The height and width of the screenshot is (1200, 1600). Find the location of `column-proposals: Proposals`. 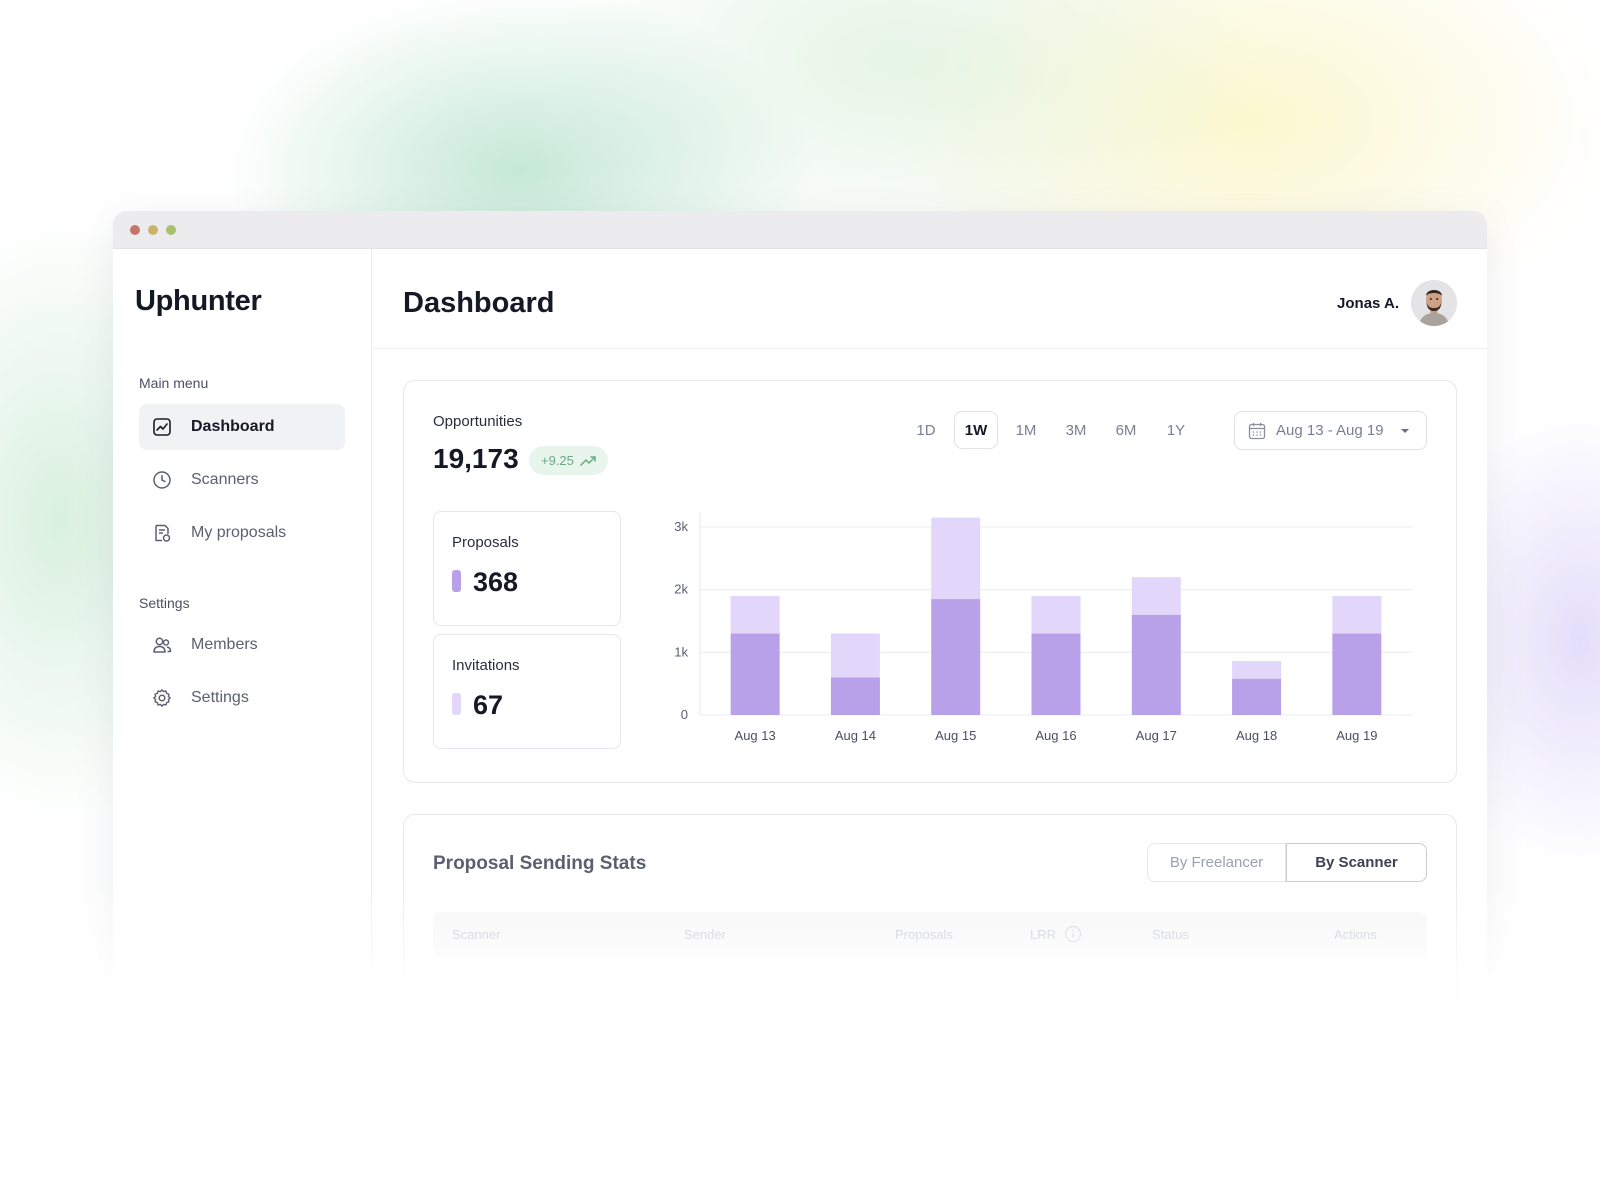

column-proposals: Proposals is located at coordinates (924, 934).